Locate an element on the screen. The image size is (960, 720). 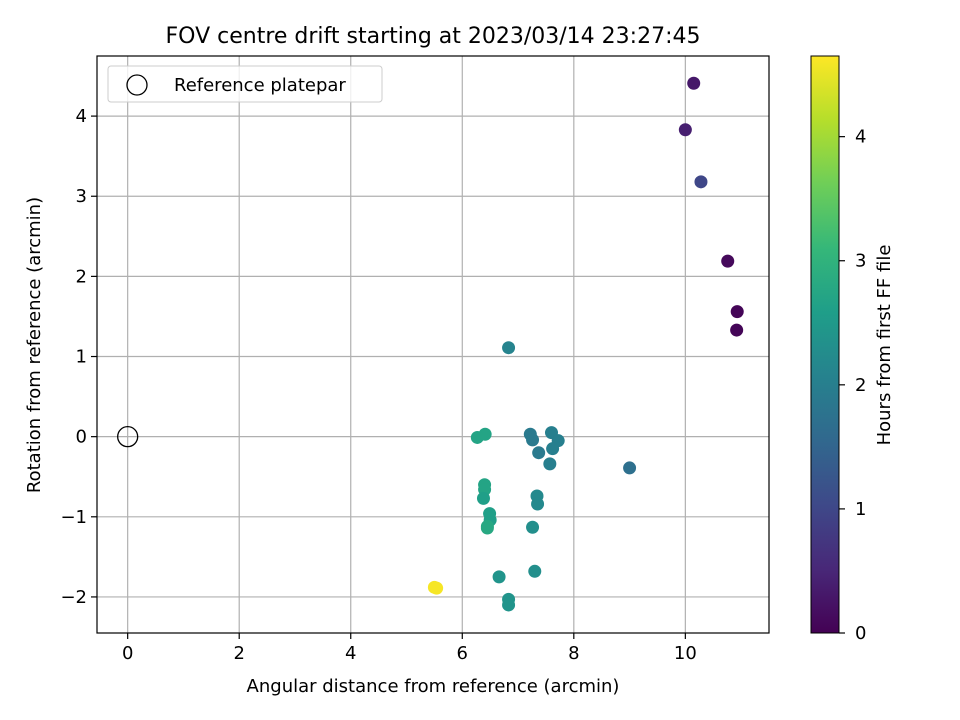
y-tick-label: 2 is located at coordinates (81, 276).